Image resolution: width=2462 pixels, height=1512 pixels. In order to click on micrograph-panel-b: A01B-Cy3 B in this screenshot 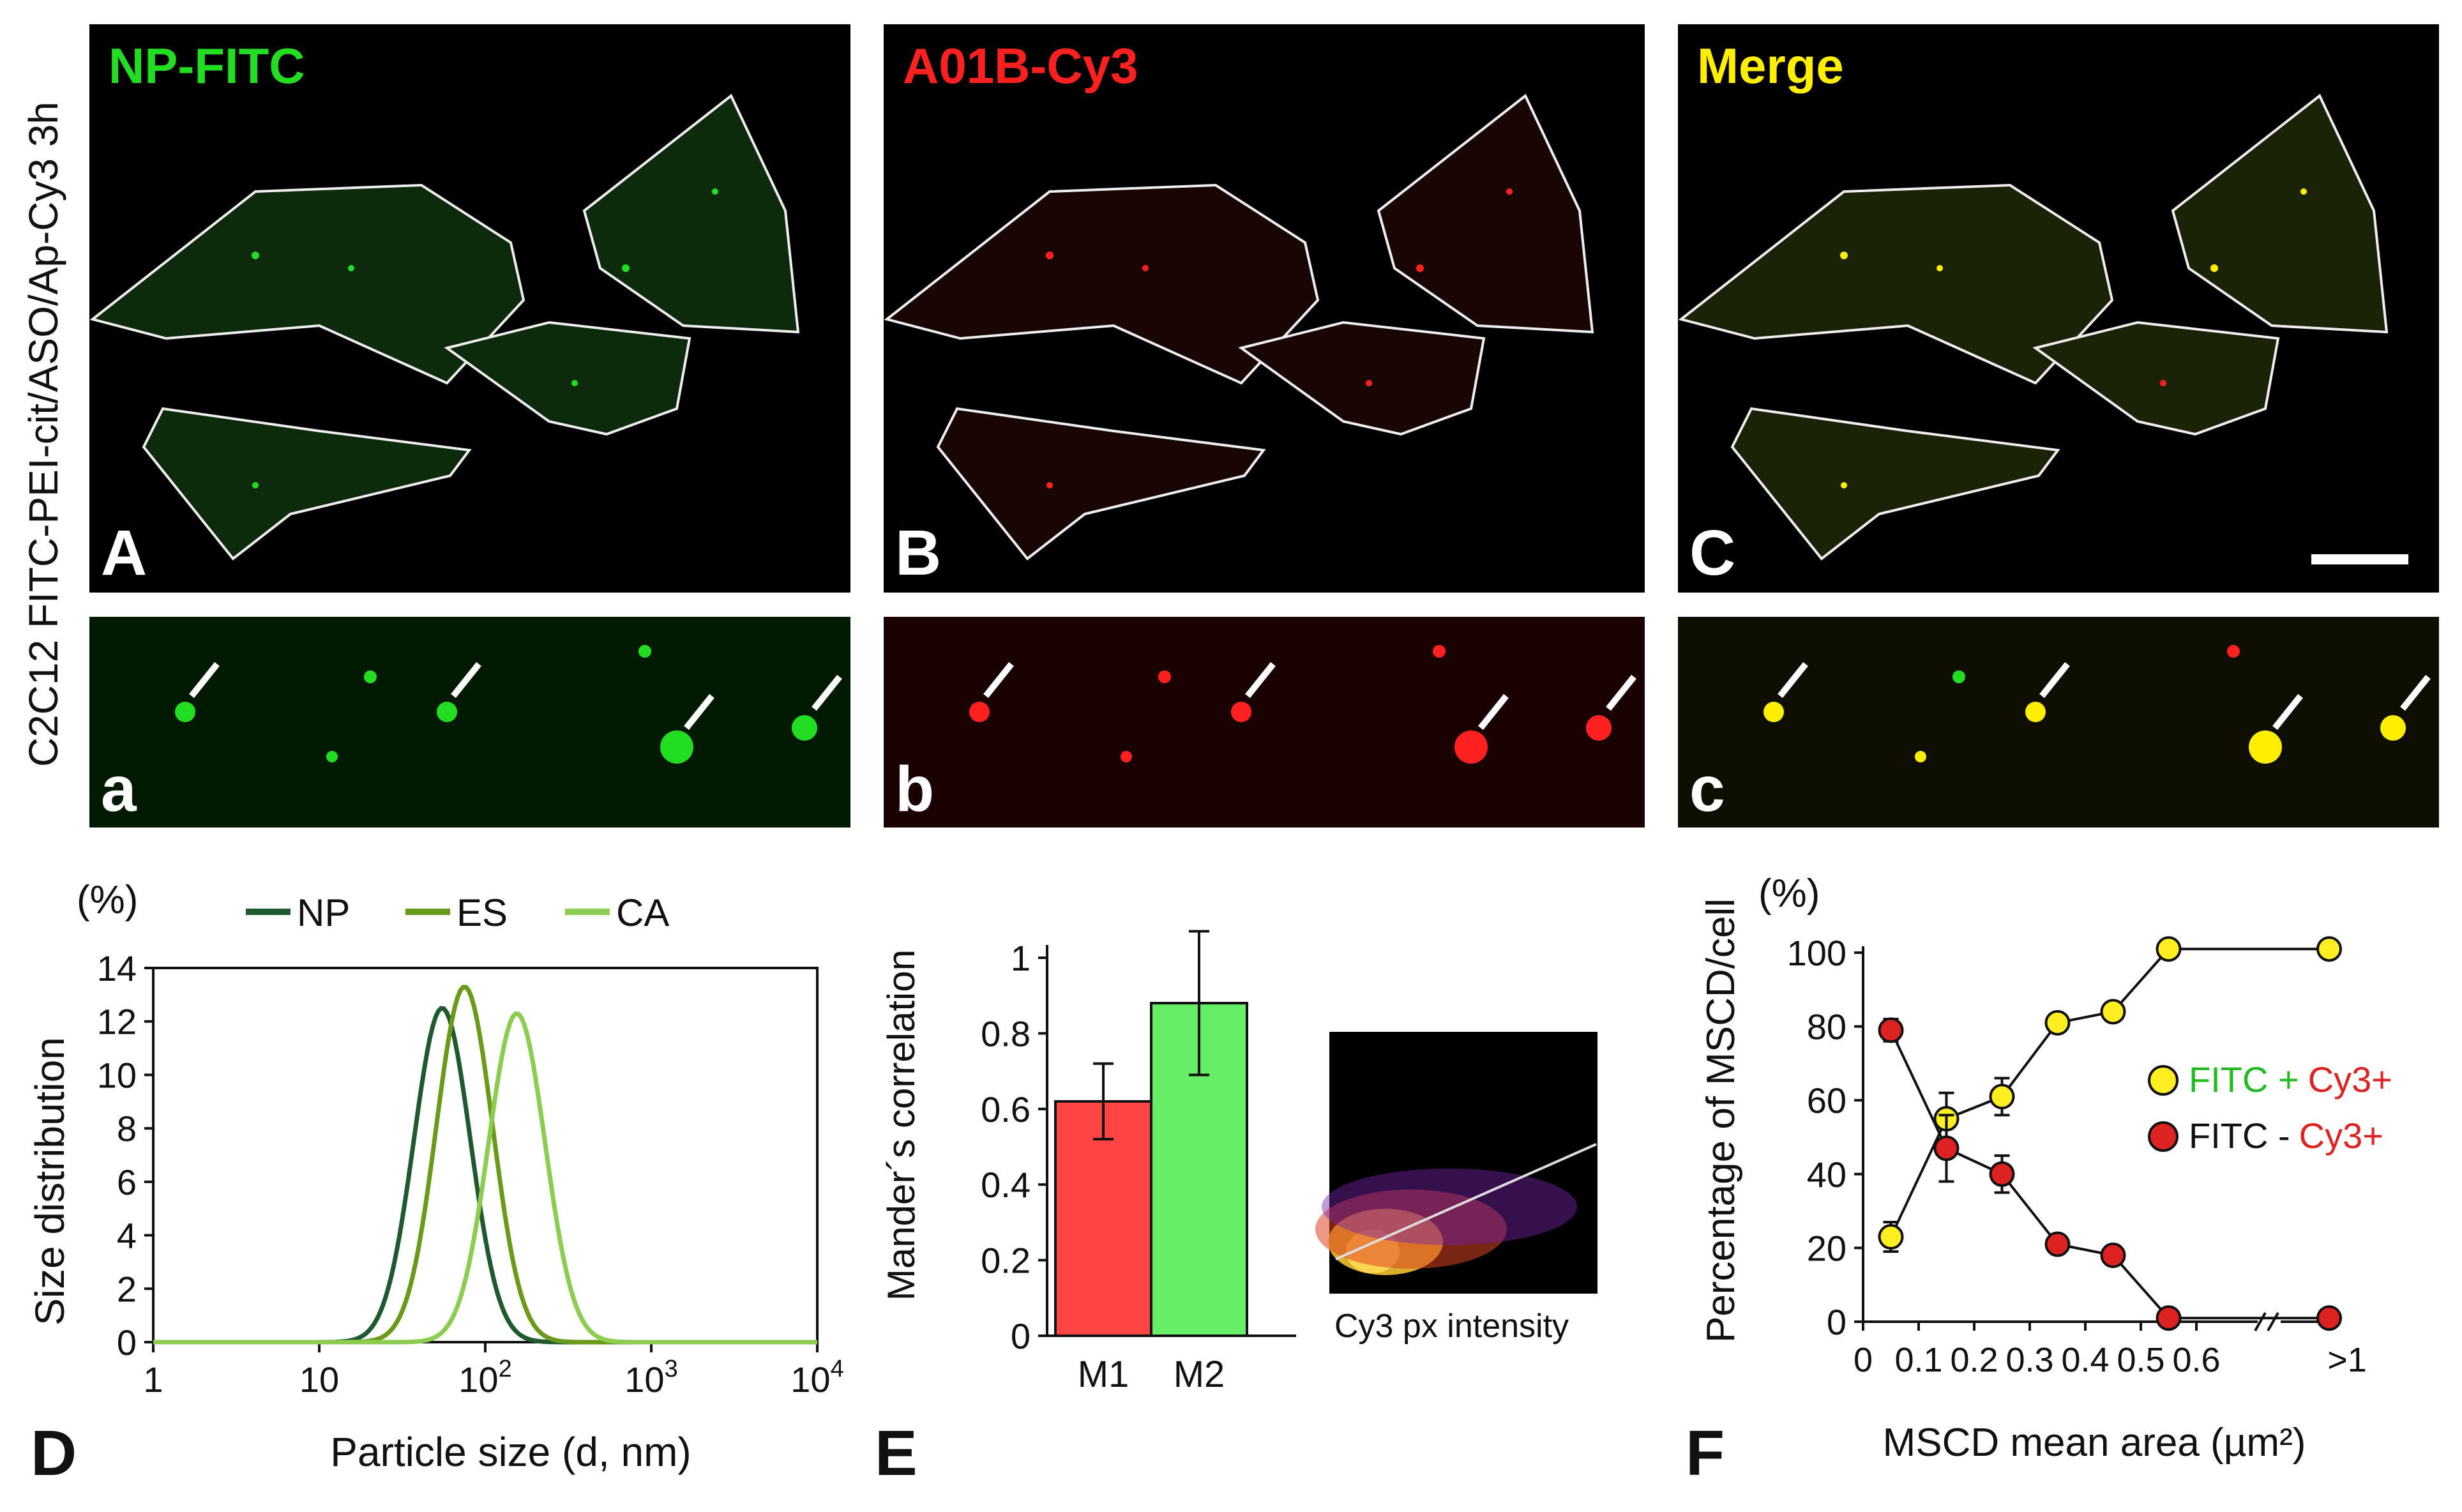, I will do `click(1264, 308)`.